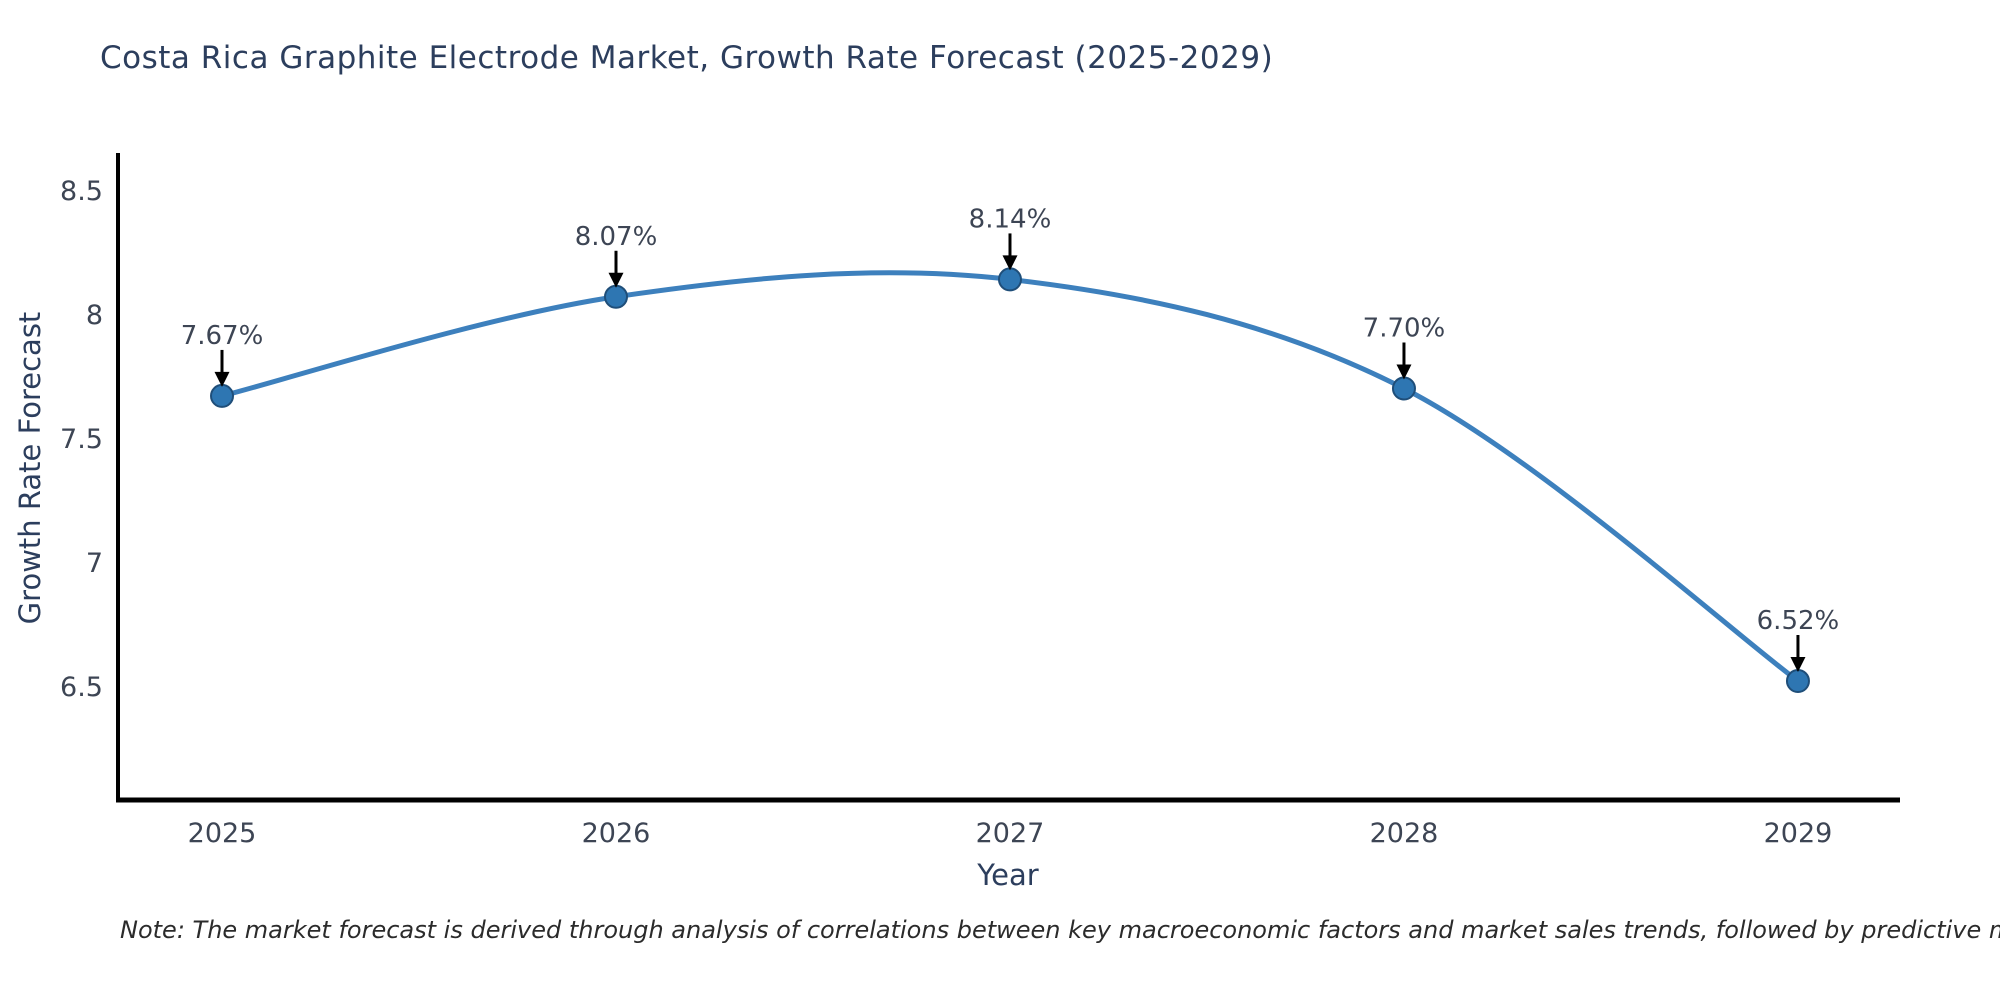  What do you see at coordinates (1010, 219) in the screenshot?
I see `data-label: 8.14%` at bounding box center [1010, 219].